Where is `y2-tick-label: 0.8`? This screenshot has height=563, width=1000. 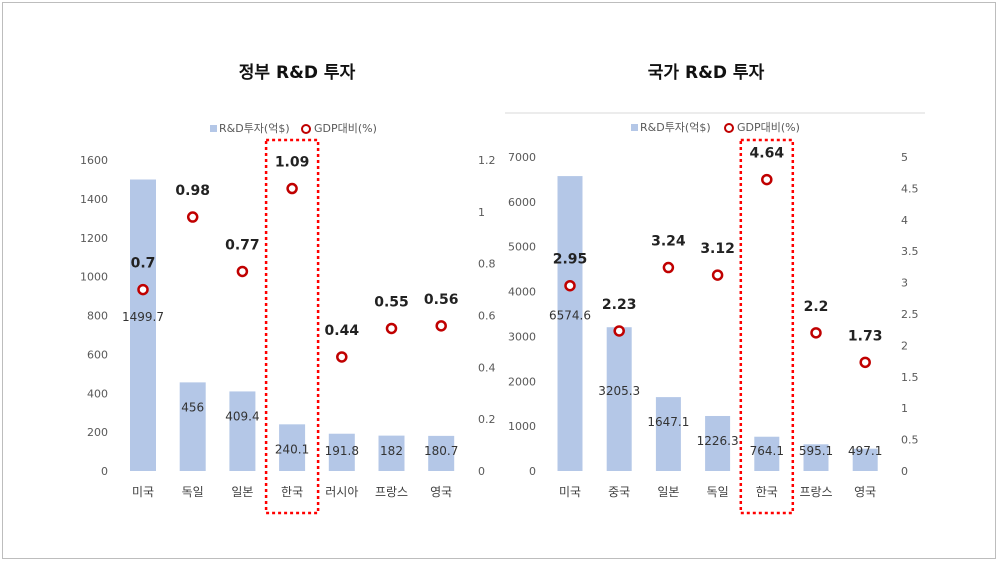 y2-tick-label: 0.8 is located at coordinates (487, 264).